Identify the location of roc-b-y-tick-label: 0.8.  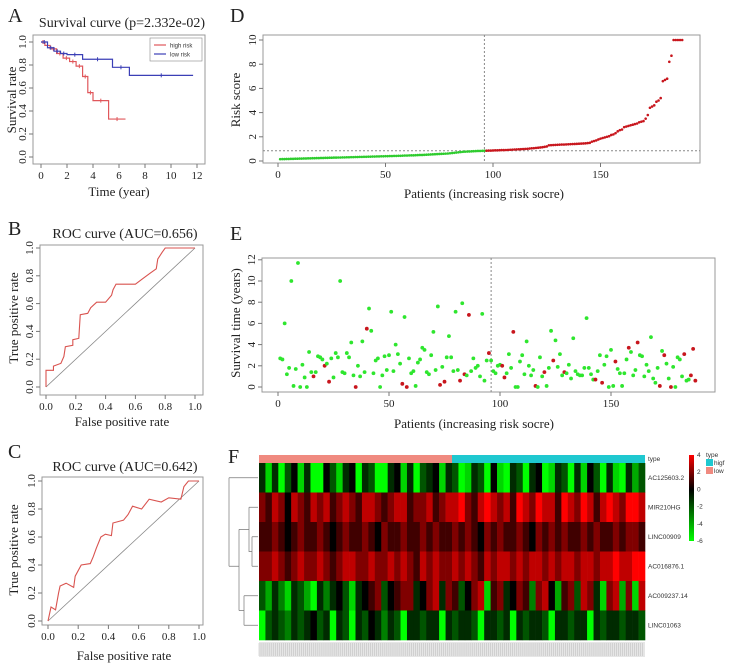
(30, 275).